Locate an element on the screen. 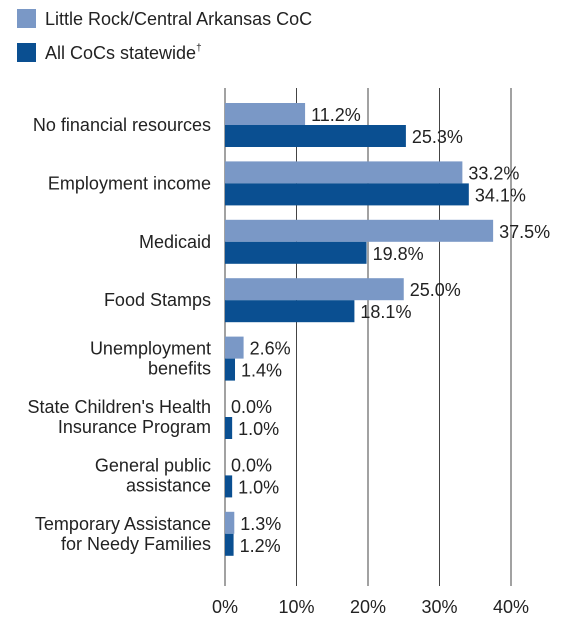  legend-swatch-series-a is located at coordinates (26, 18).